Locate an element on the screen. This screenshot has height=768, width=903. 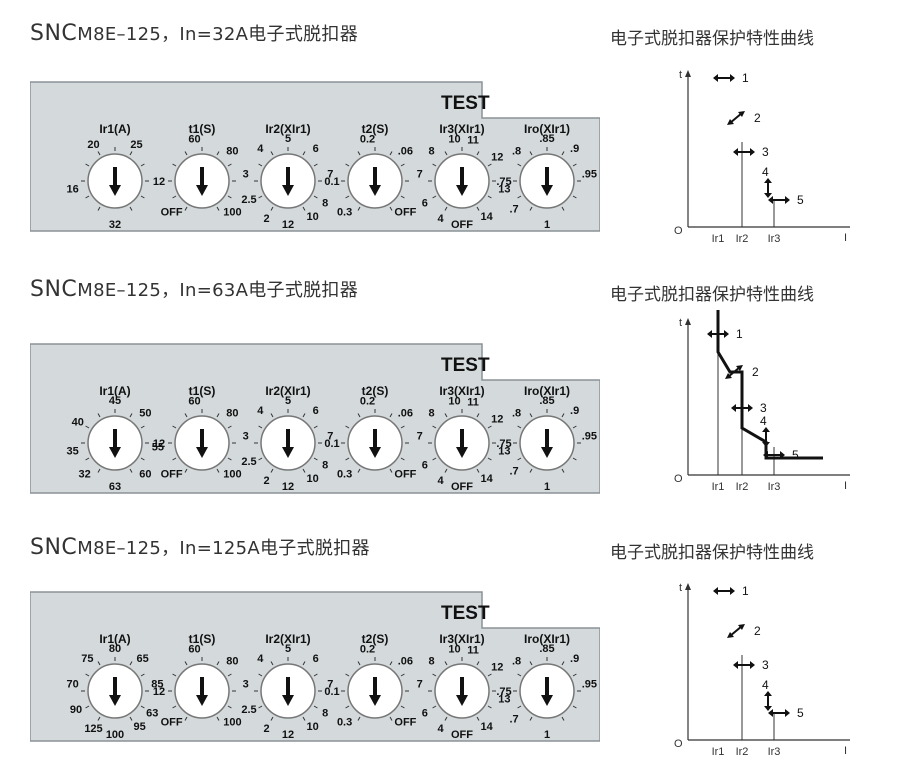
point-label: 5 is located at coordinates (800, 200).